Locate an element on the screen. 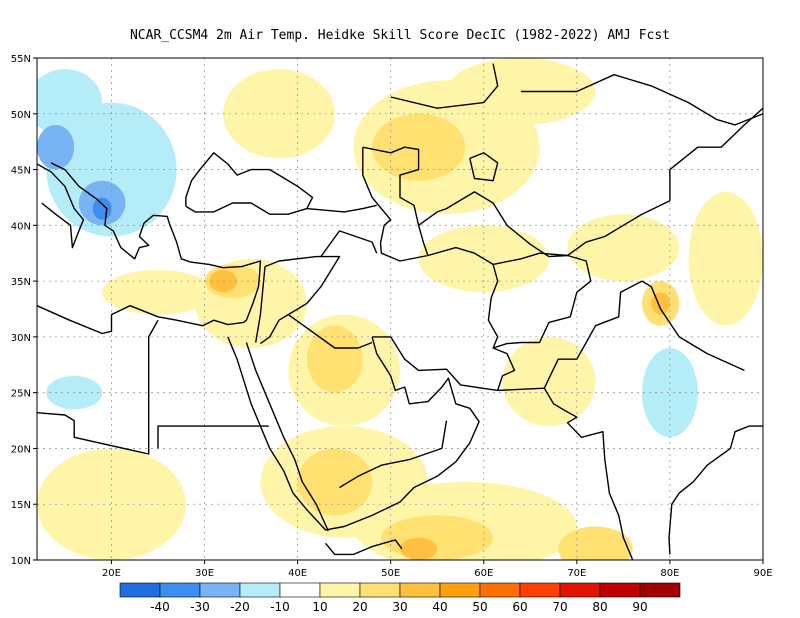 This screenshot has width=800, height=618. colorbar-label: 30 is located at coordinates (399, 607).